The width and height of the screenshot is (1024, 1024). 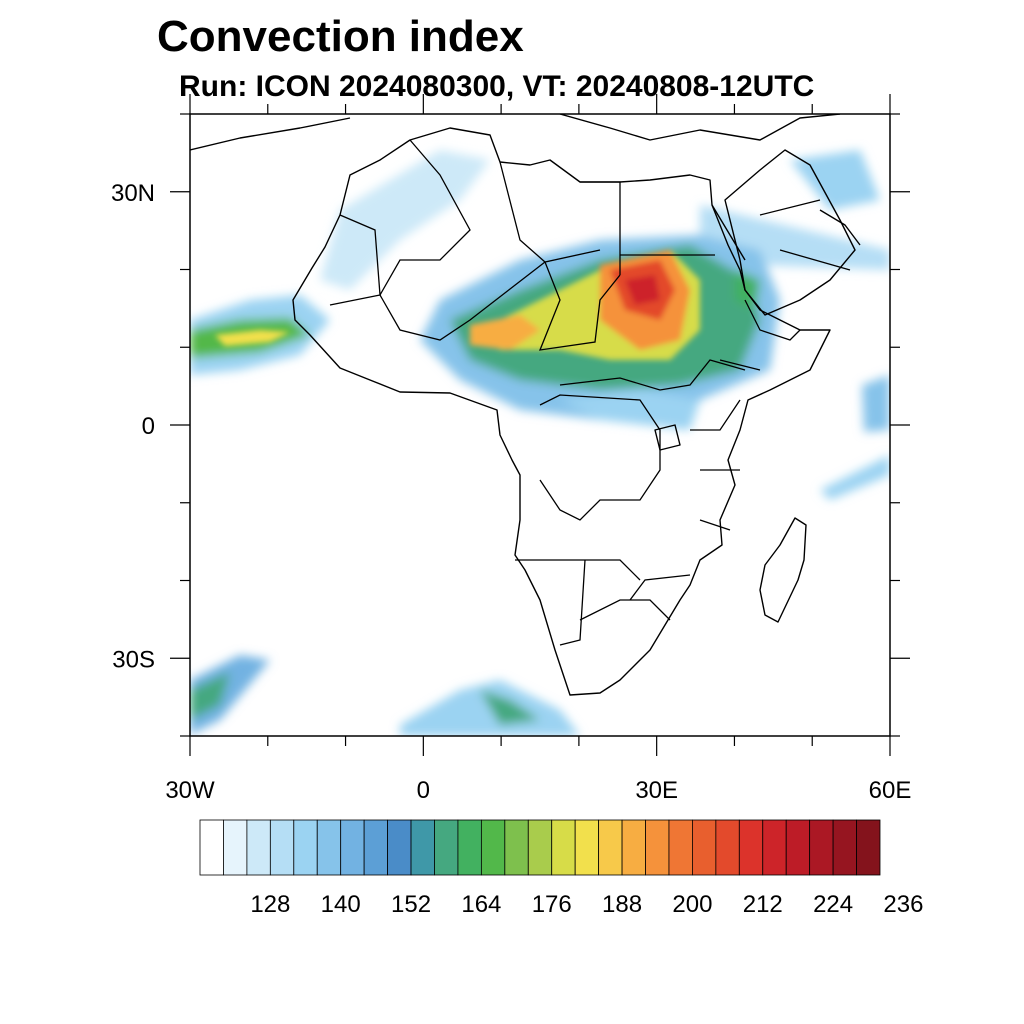 I want to click on field-indian-ocean, so click(x=876, y=403).